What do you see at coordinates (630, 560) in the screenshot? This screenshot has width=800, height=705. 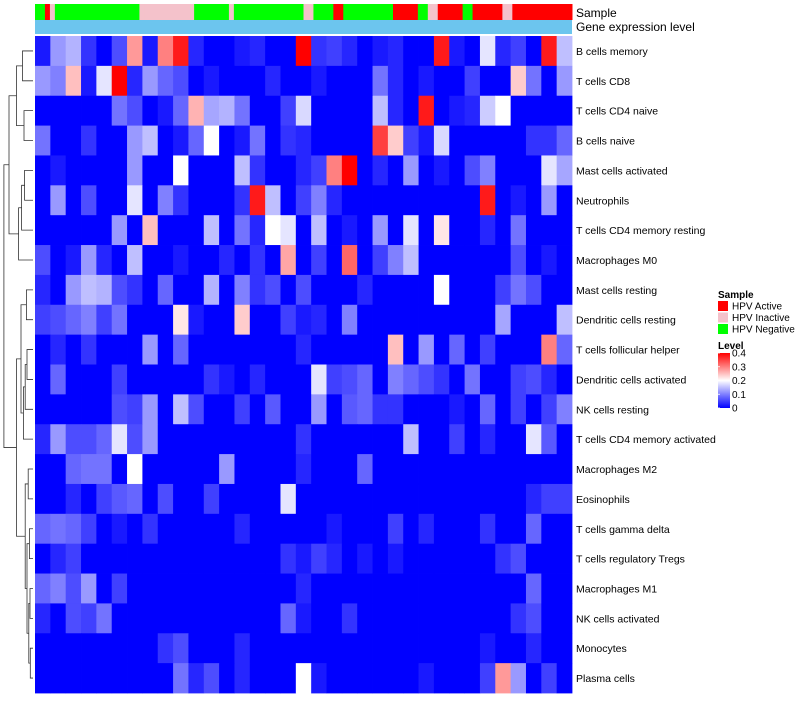 I see `row-label: T cells regulatory Tregs` at bounding box center [630, 560].